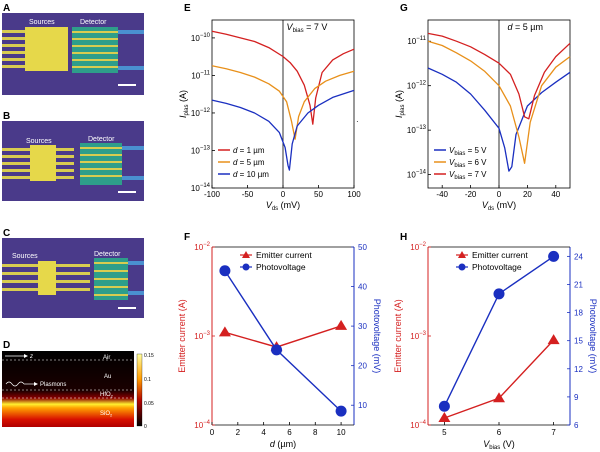  What do you see at coordinates (107, 254) in the screenshot?
I see `detector-label: Detector` at bounding box center [107, 254].